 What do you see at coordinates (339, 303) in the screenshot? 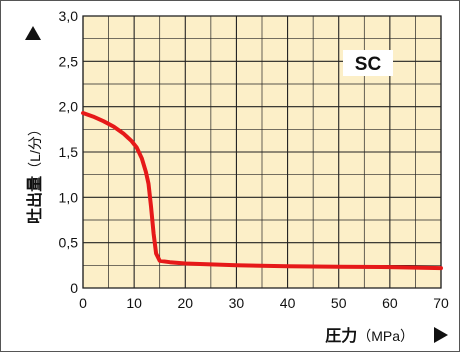
I see `x-tick-label: 50` at bounding box center [339, 303].